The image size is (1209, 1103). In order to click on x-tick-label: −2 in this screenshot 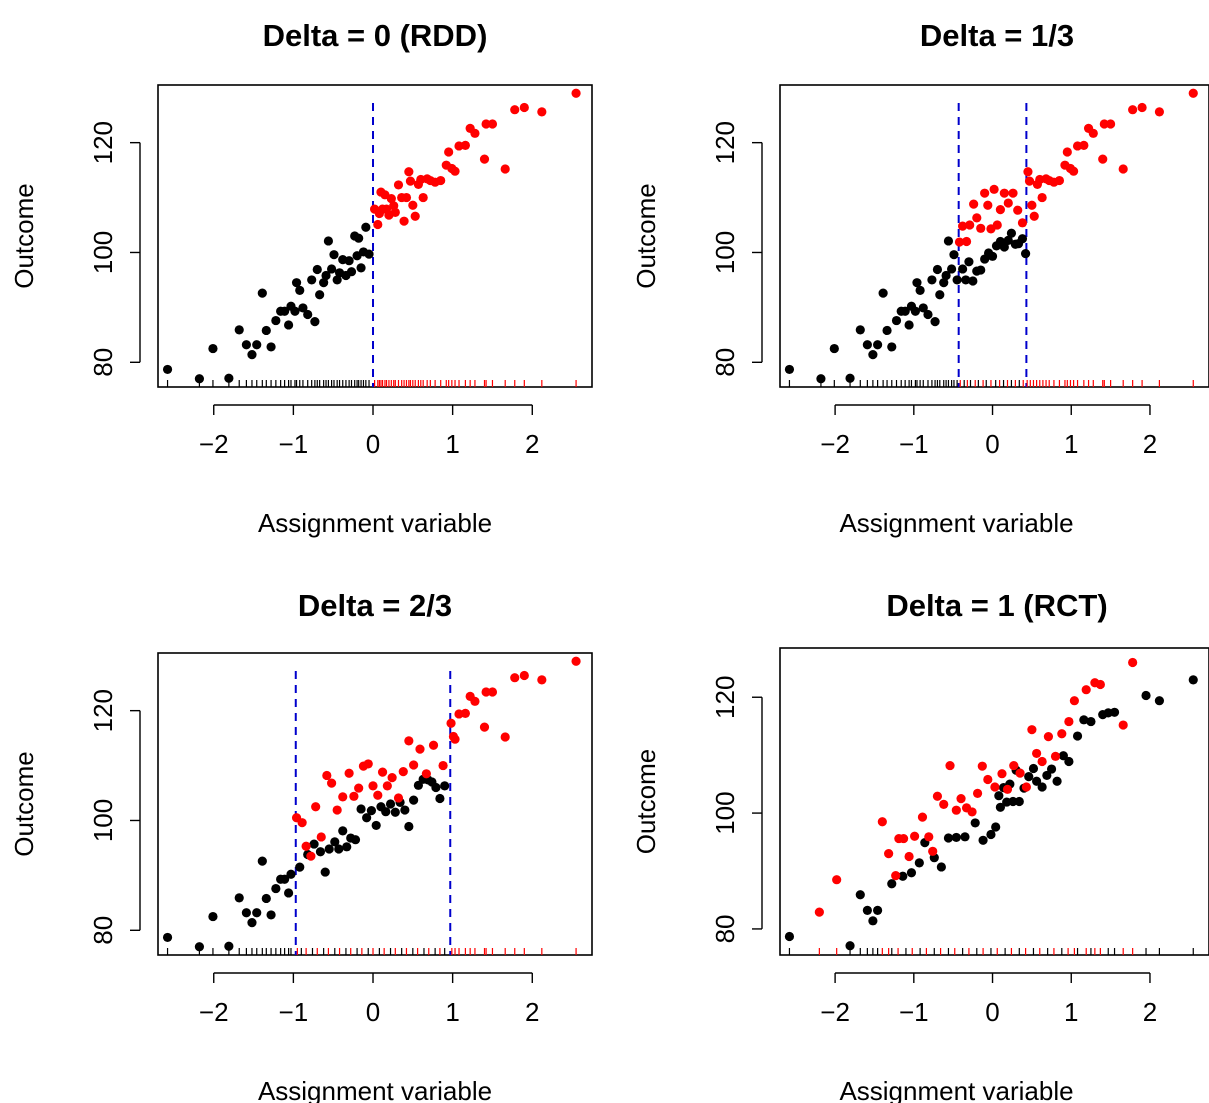, I will do `click(835, 1012)`.